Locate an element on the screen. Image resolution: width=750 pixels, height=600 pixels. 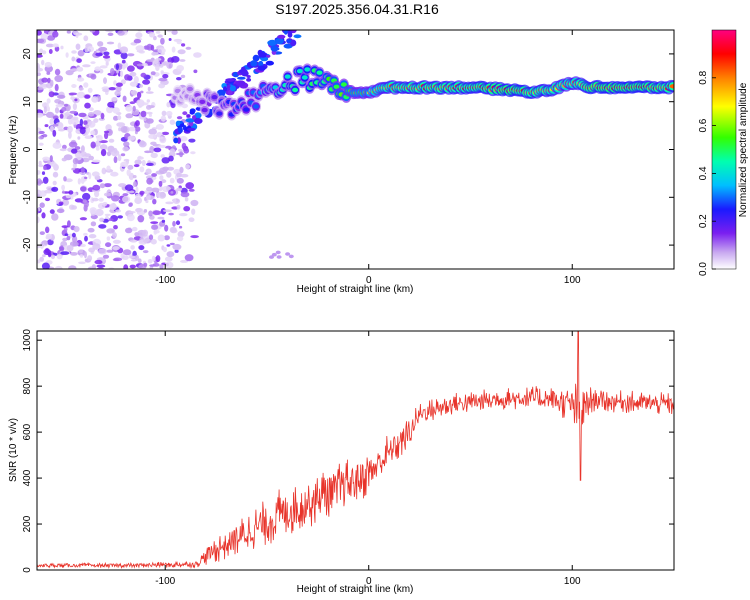
colorbar-tick-label: 0.0 is located at coordinates (703, 269).